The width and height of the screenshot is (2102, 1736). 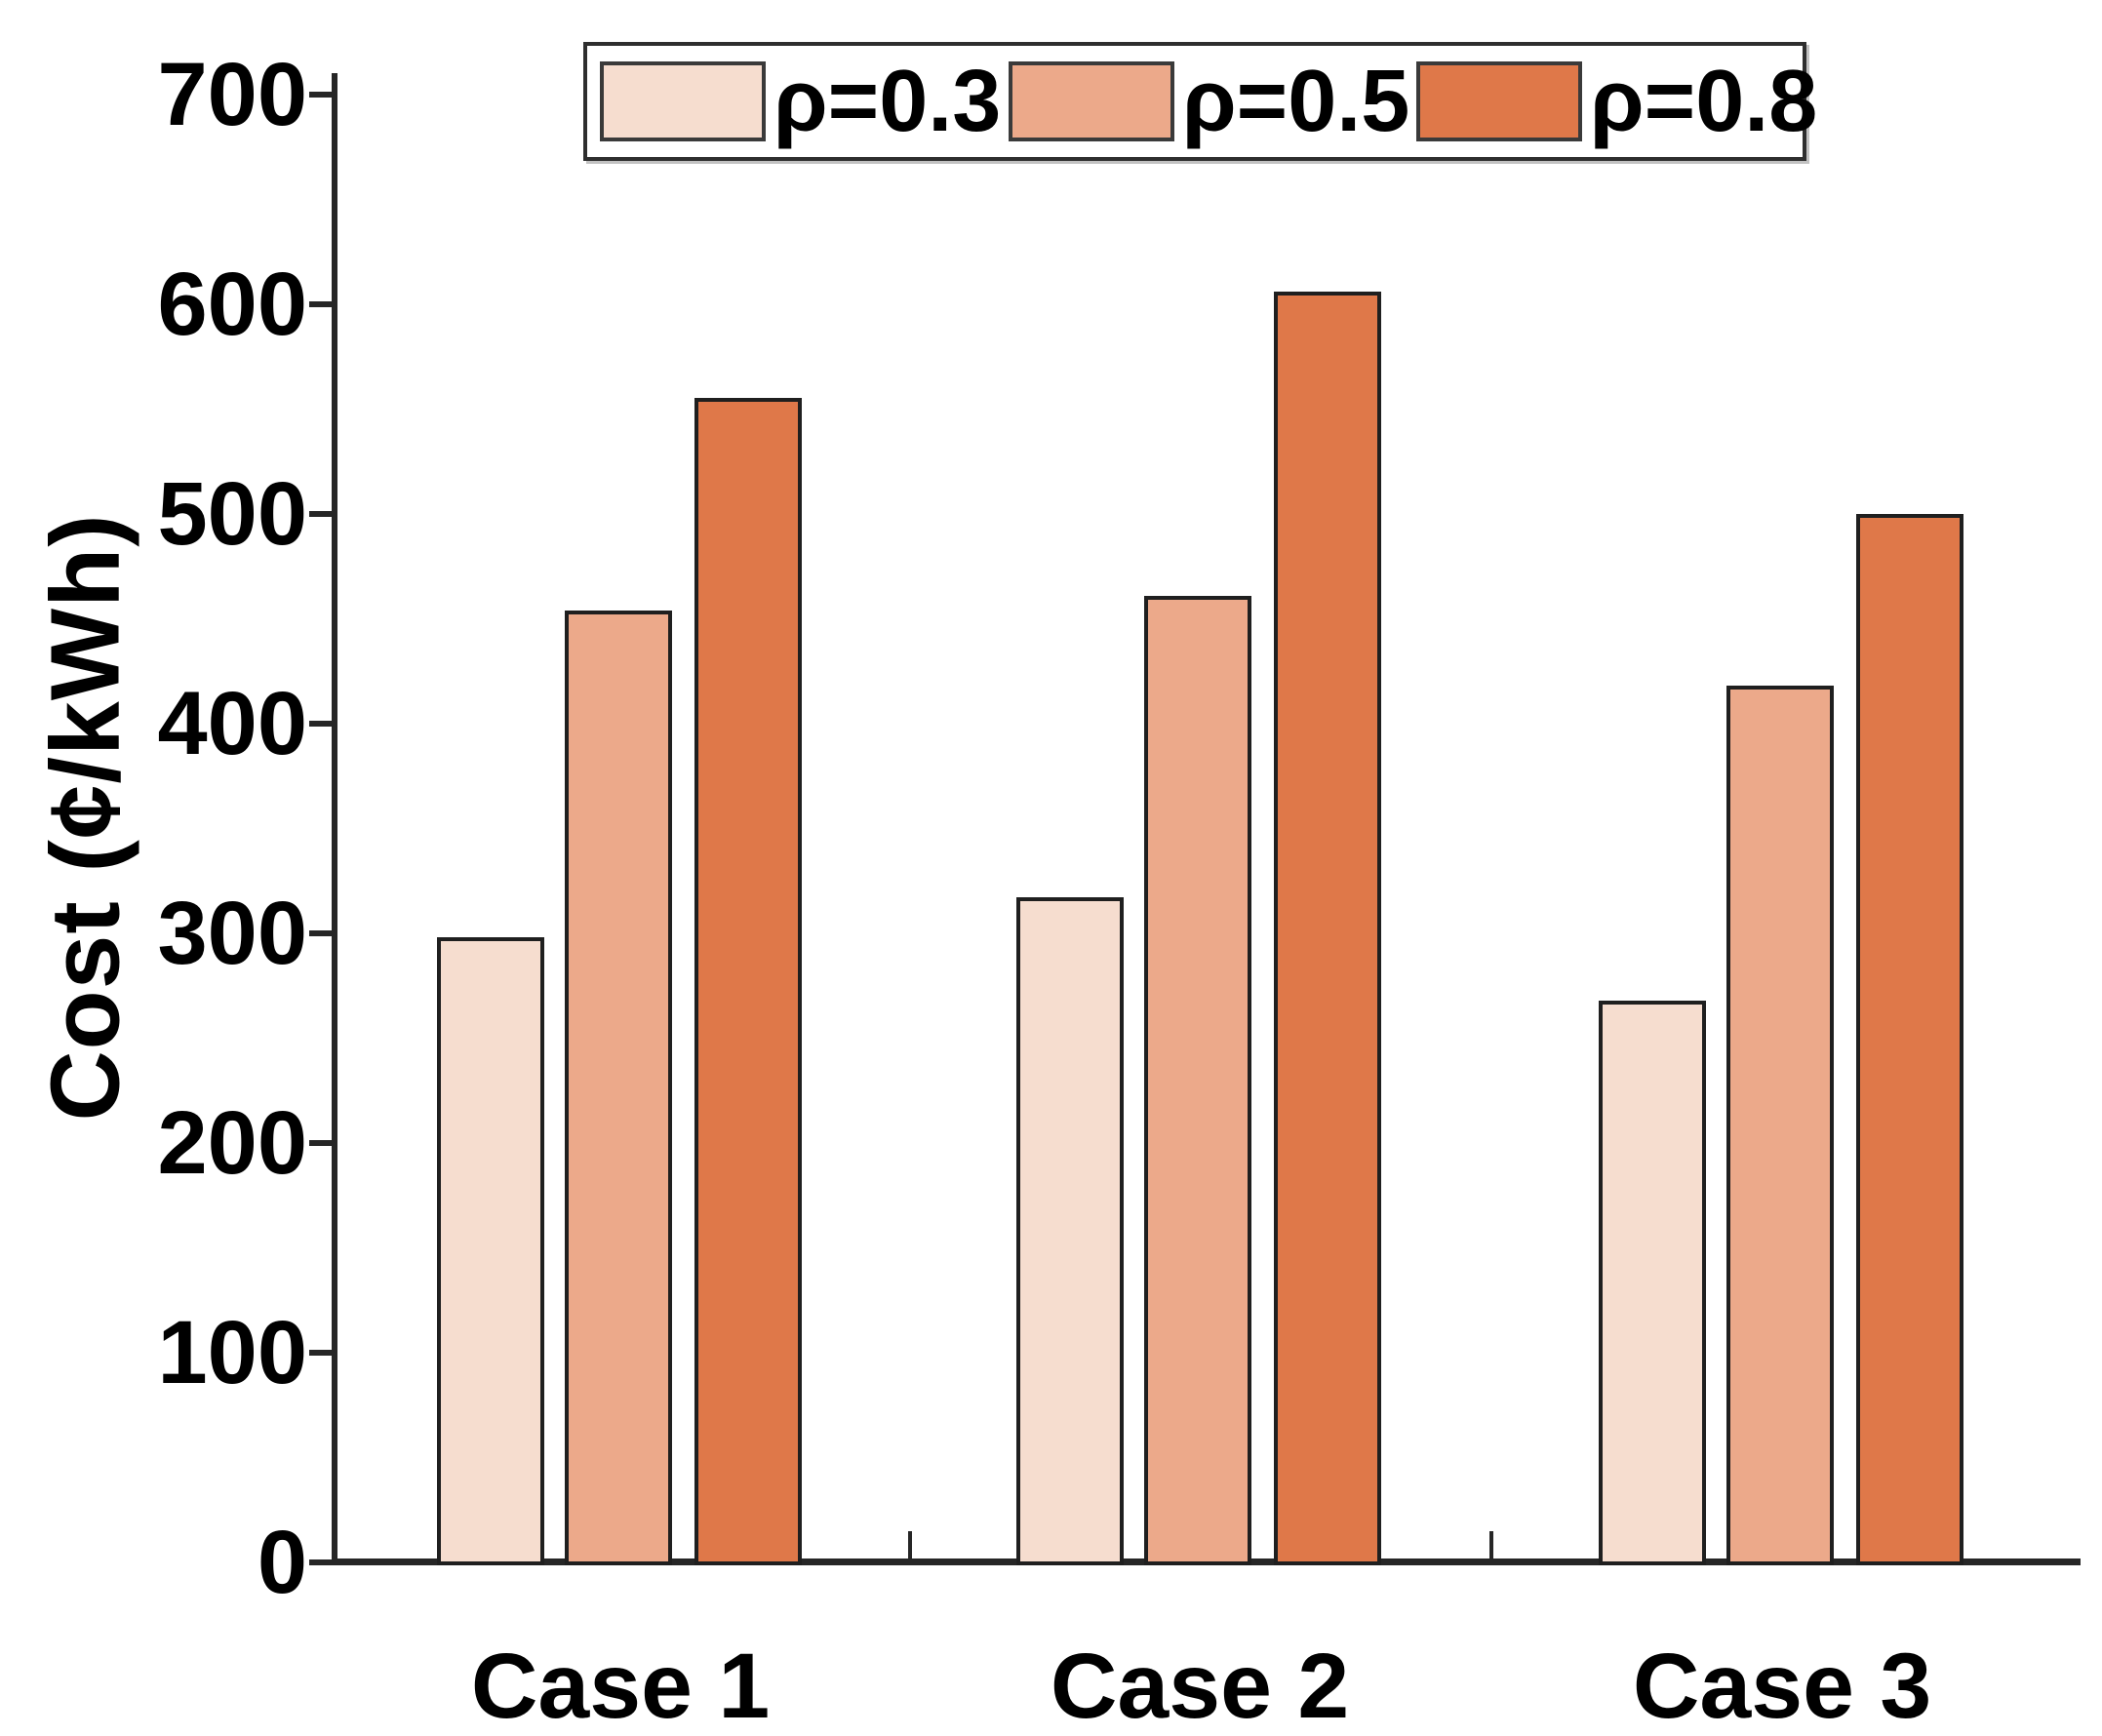 What do you see at coordinates (618, 1087) in the screenshot?
I see `bar-case1-rho0.5` at bounding box center [618, 1087].